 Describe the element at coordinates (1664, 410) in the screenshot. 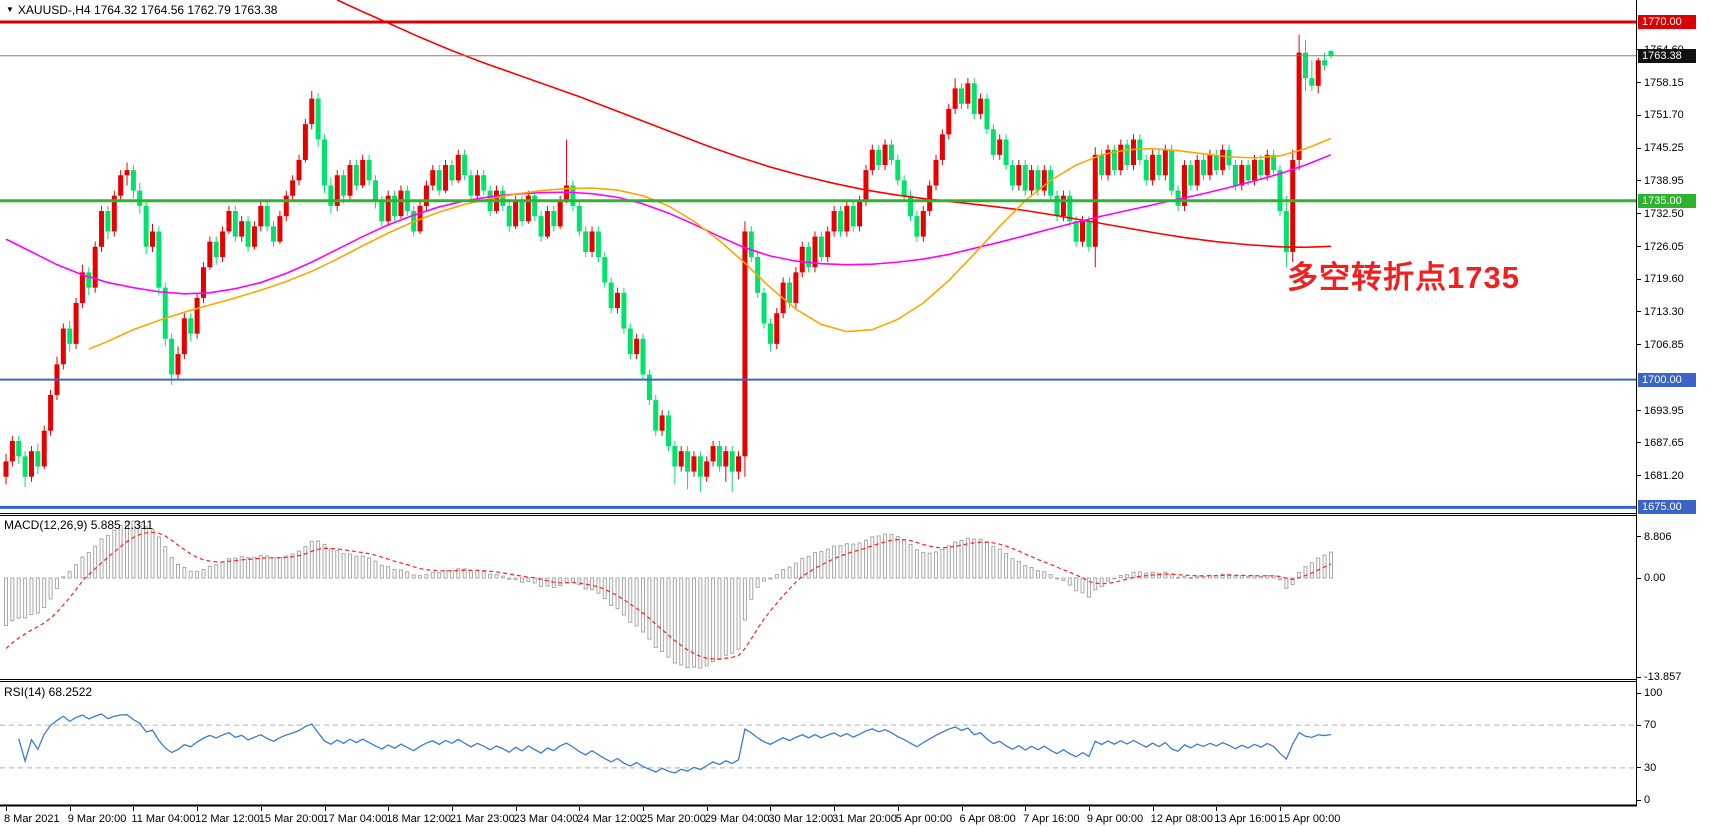

I see `price-axis-tick: 1693.95` at that location.